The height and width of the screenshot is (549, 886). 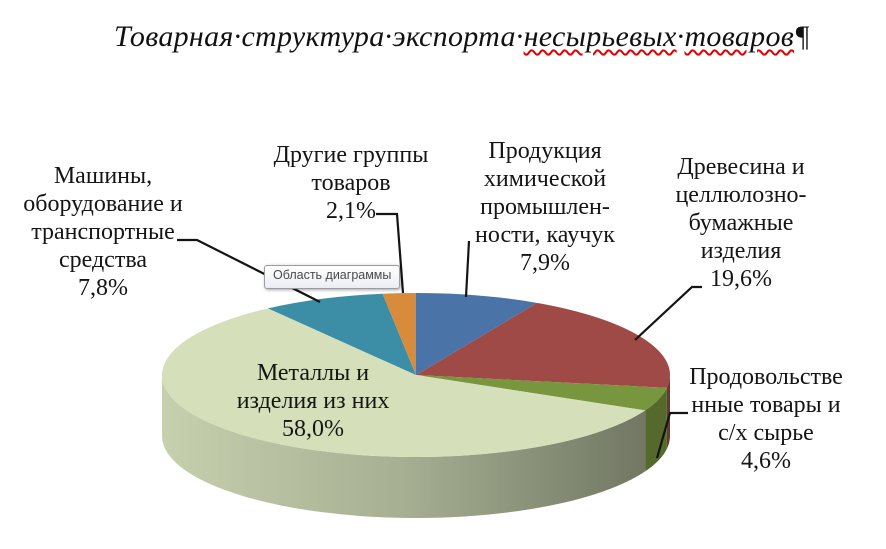 I want to click on pie-slice-metals, so click(x=403, y=383).